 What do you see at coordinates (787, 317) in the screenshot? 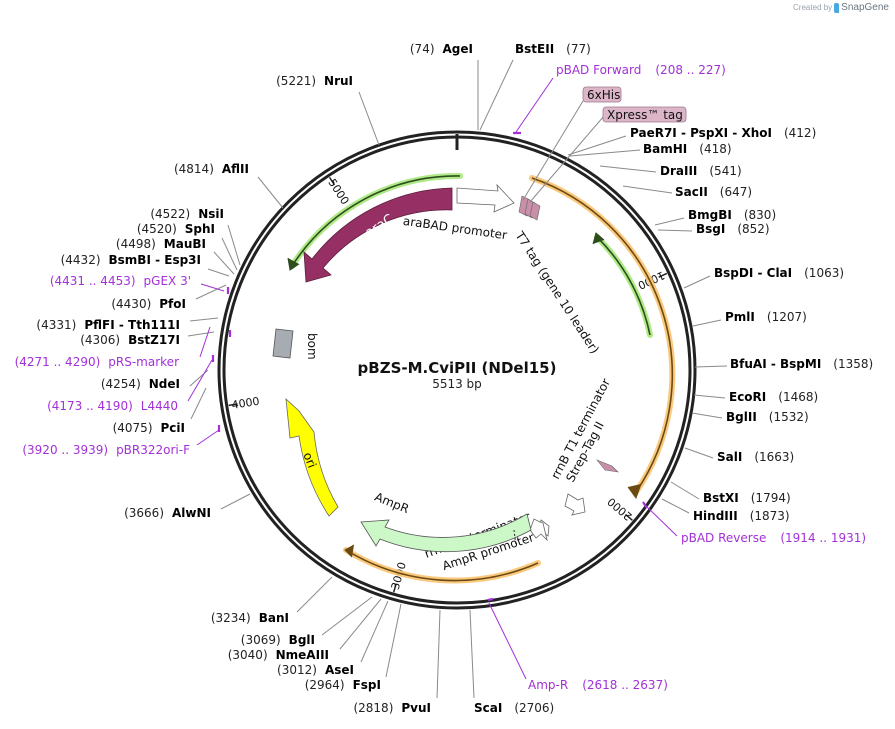
I see `enzyme-position: (1207)` at bounding box center [787, 317].